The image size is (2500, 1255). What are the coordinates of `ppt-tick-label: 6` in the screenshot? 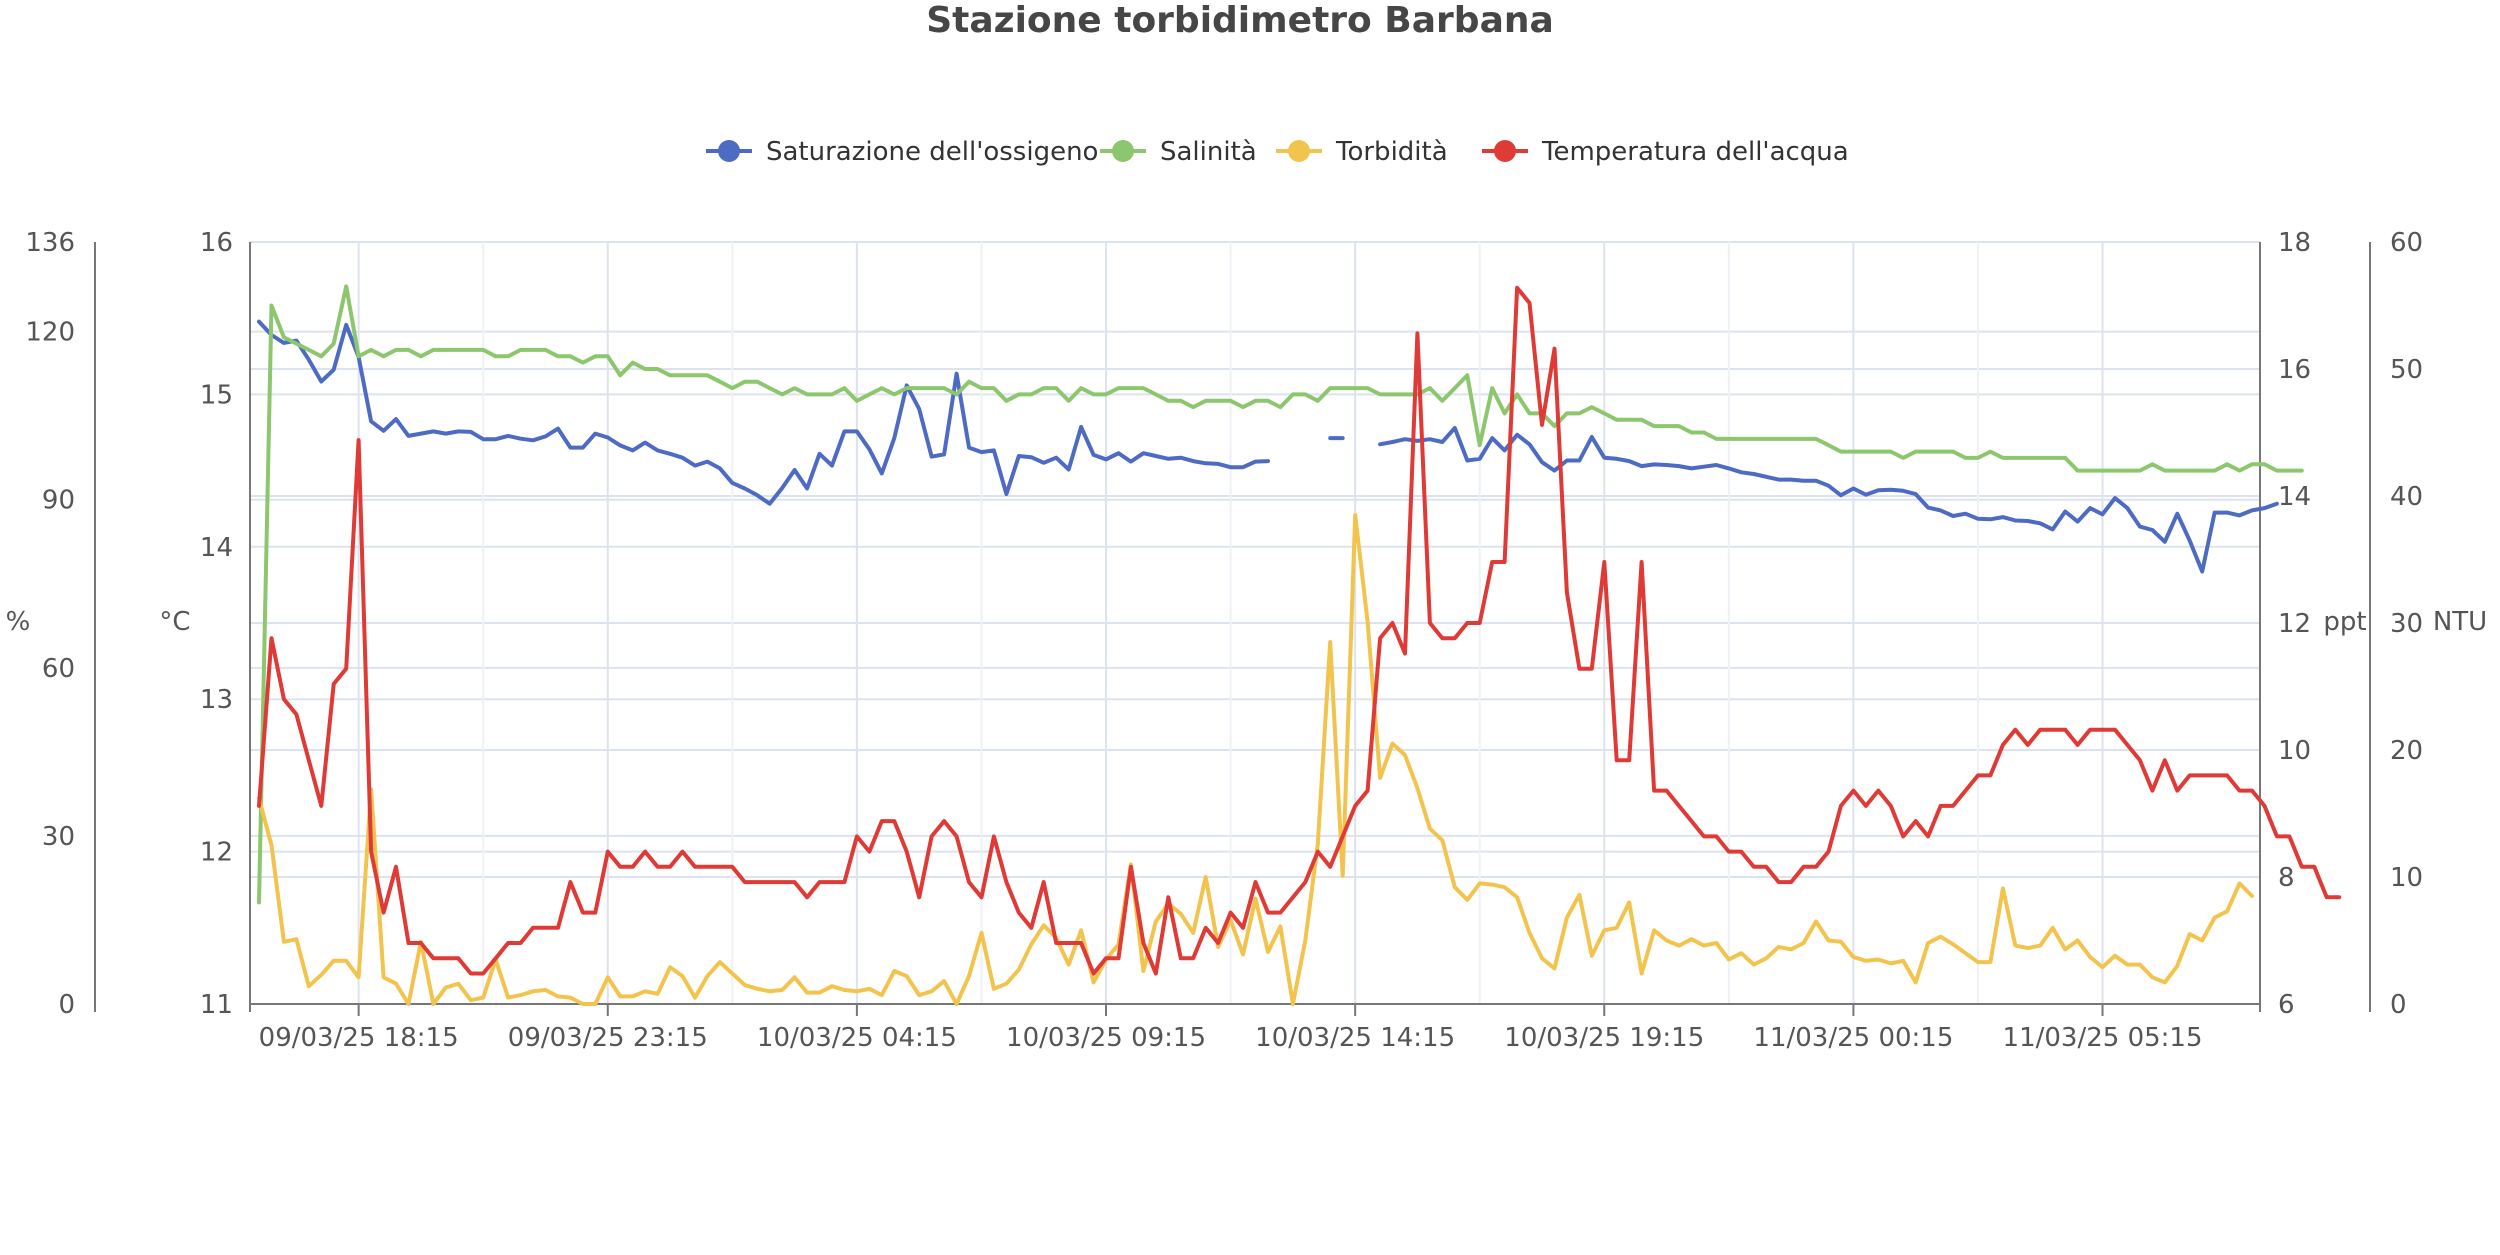 It's located at (2286, 1005).